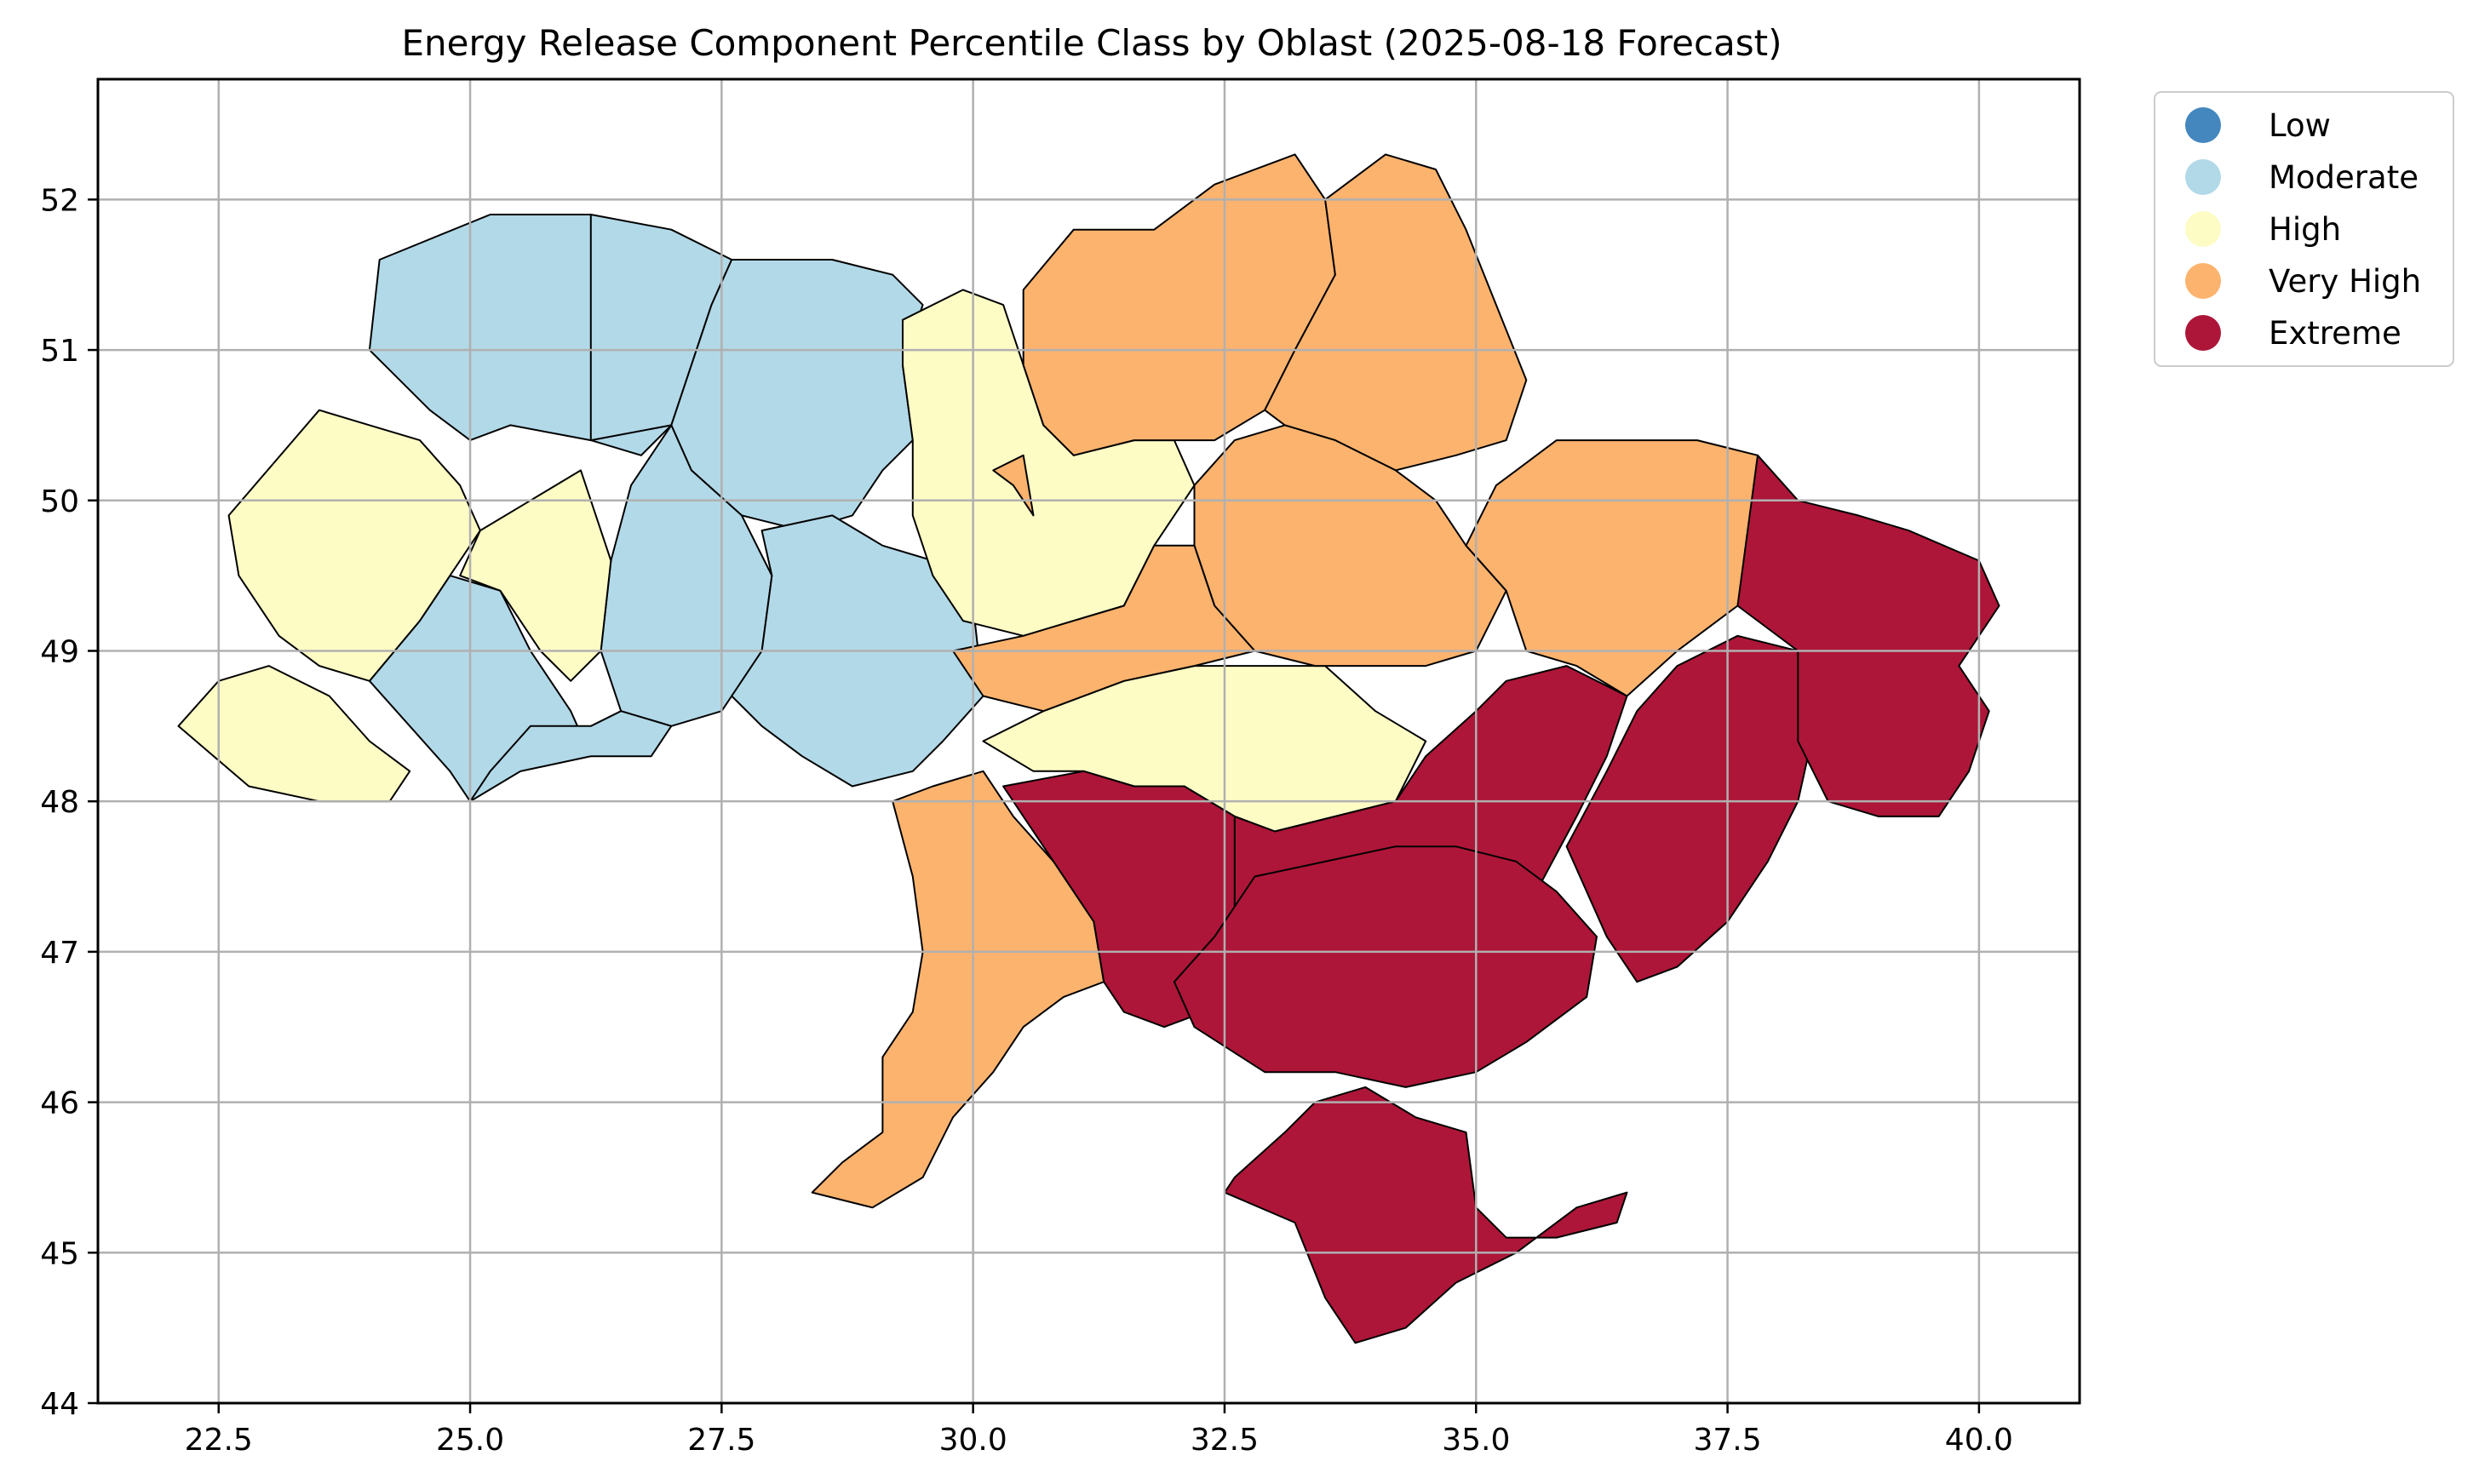  What do you see at coordinates (1099, 1430) in the screenshot?
I see `x-axis: 22.5 25.0 27.5 30.0 32.5 35.0 37.5 40.0` at bounding box center [1099, 1430].